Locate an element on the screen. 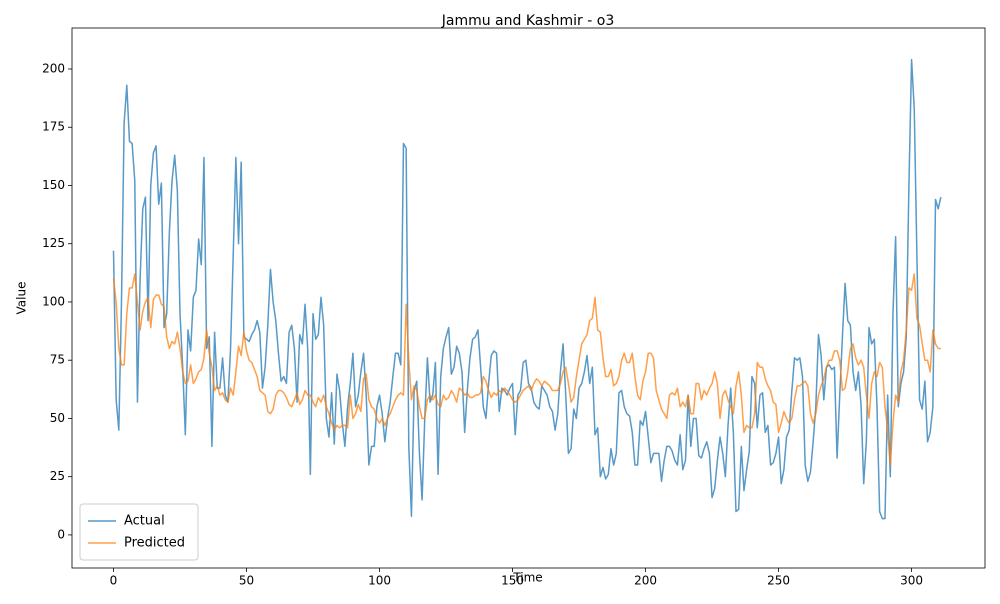 This screenshot has width=1000, height=604. x-tick-label: 100 is located at coordinates (379, 581).